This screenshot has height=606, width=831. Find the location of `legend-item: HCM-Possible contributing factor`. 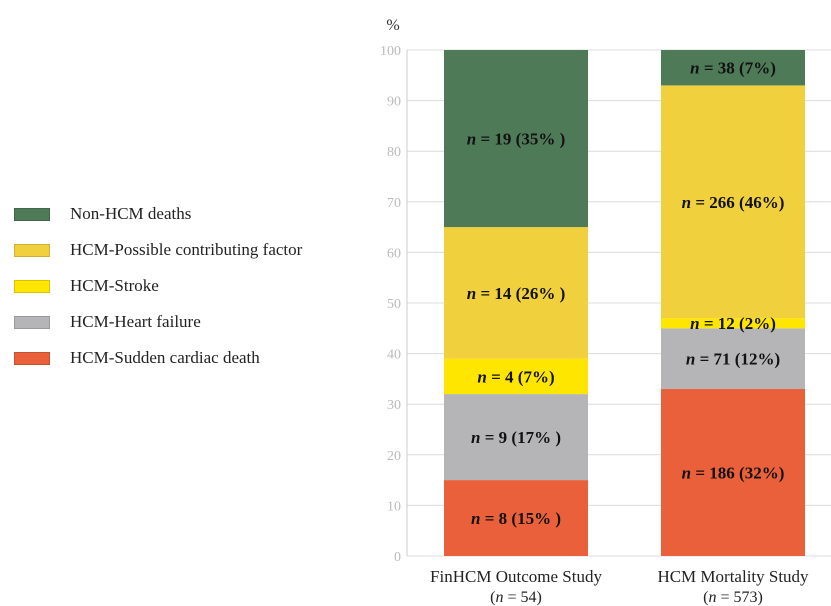

legend-item: HCM-Possible contributing factor is located at coordinates (158, 250).